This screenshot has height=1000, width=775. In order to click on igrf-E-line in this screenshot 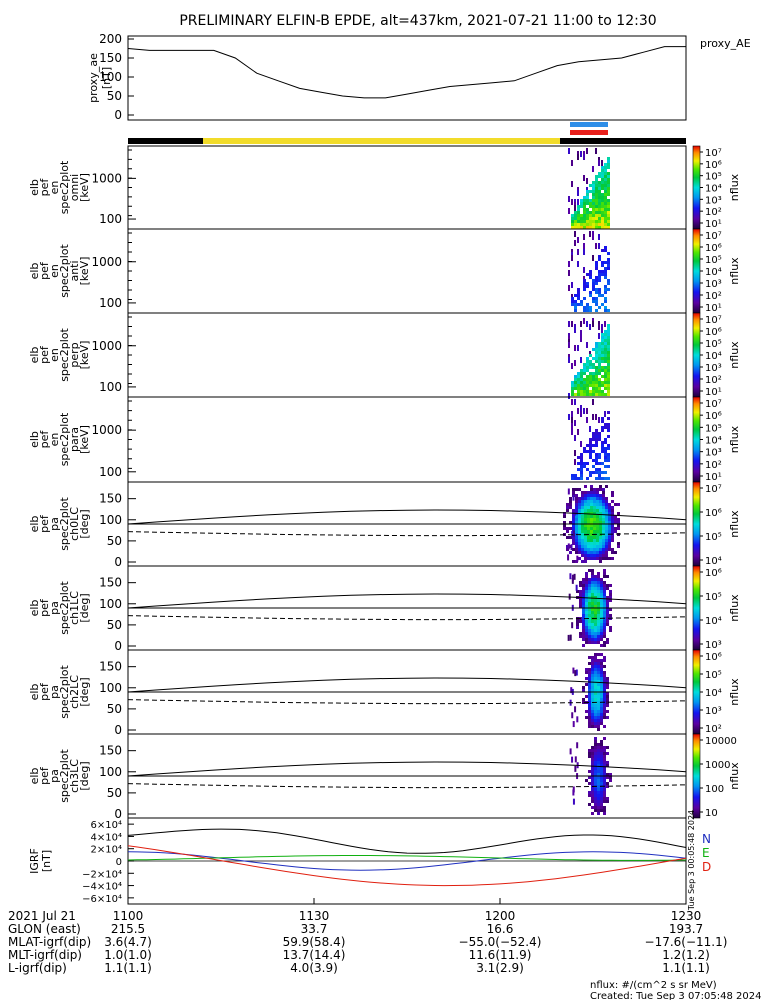, I will do `click(407, 858)`.